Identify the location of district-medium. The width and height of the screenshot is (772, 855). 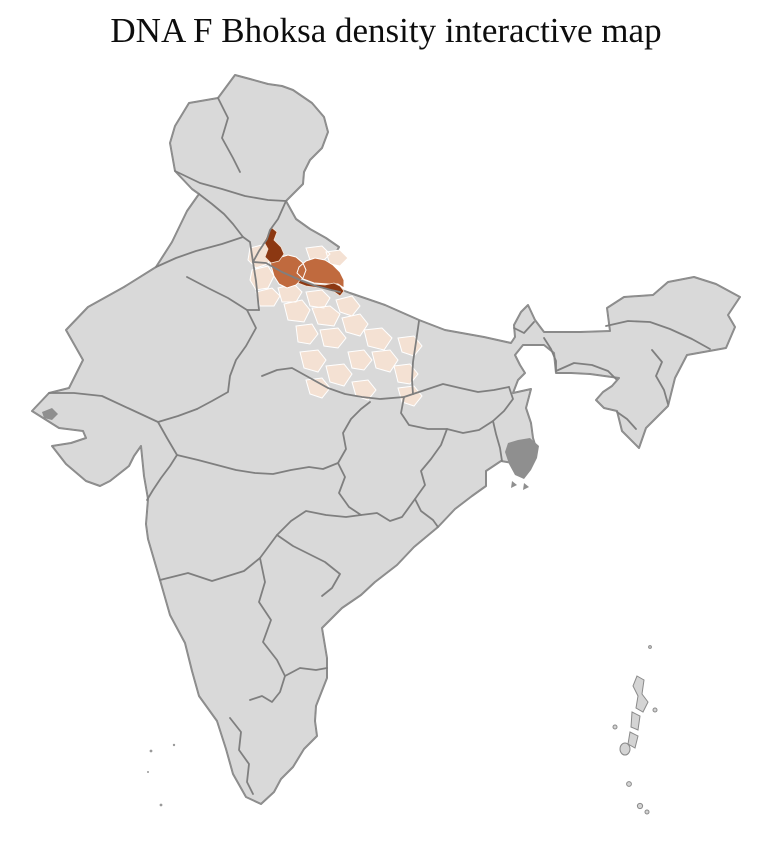
(307, 271).